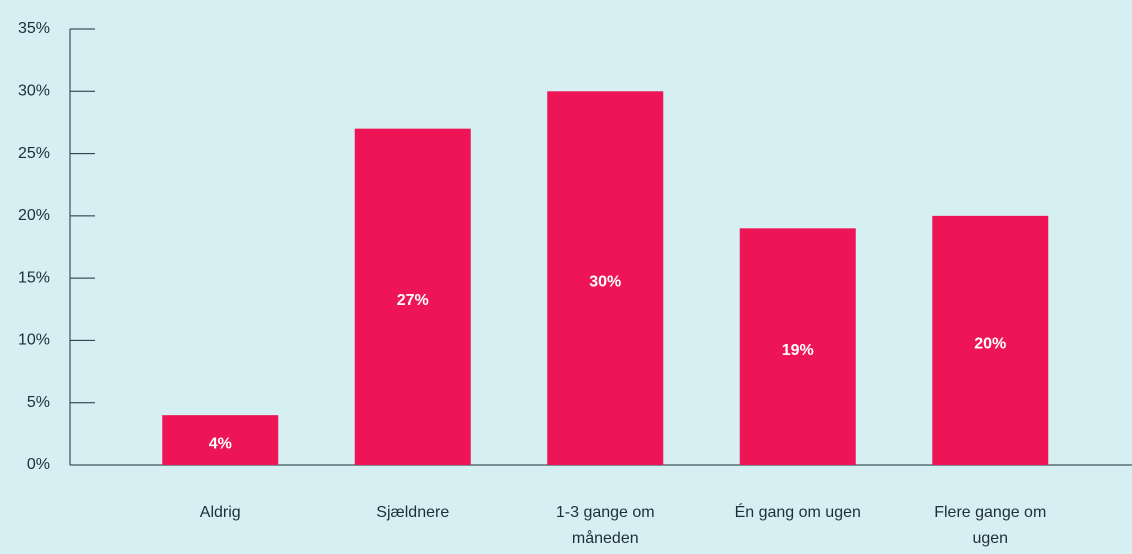  What do you see at coordinates (38, 402) in the screenshot?
I see `y-tick-label: 5%` at bounding box center [38, 402].